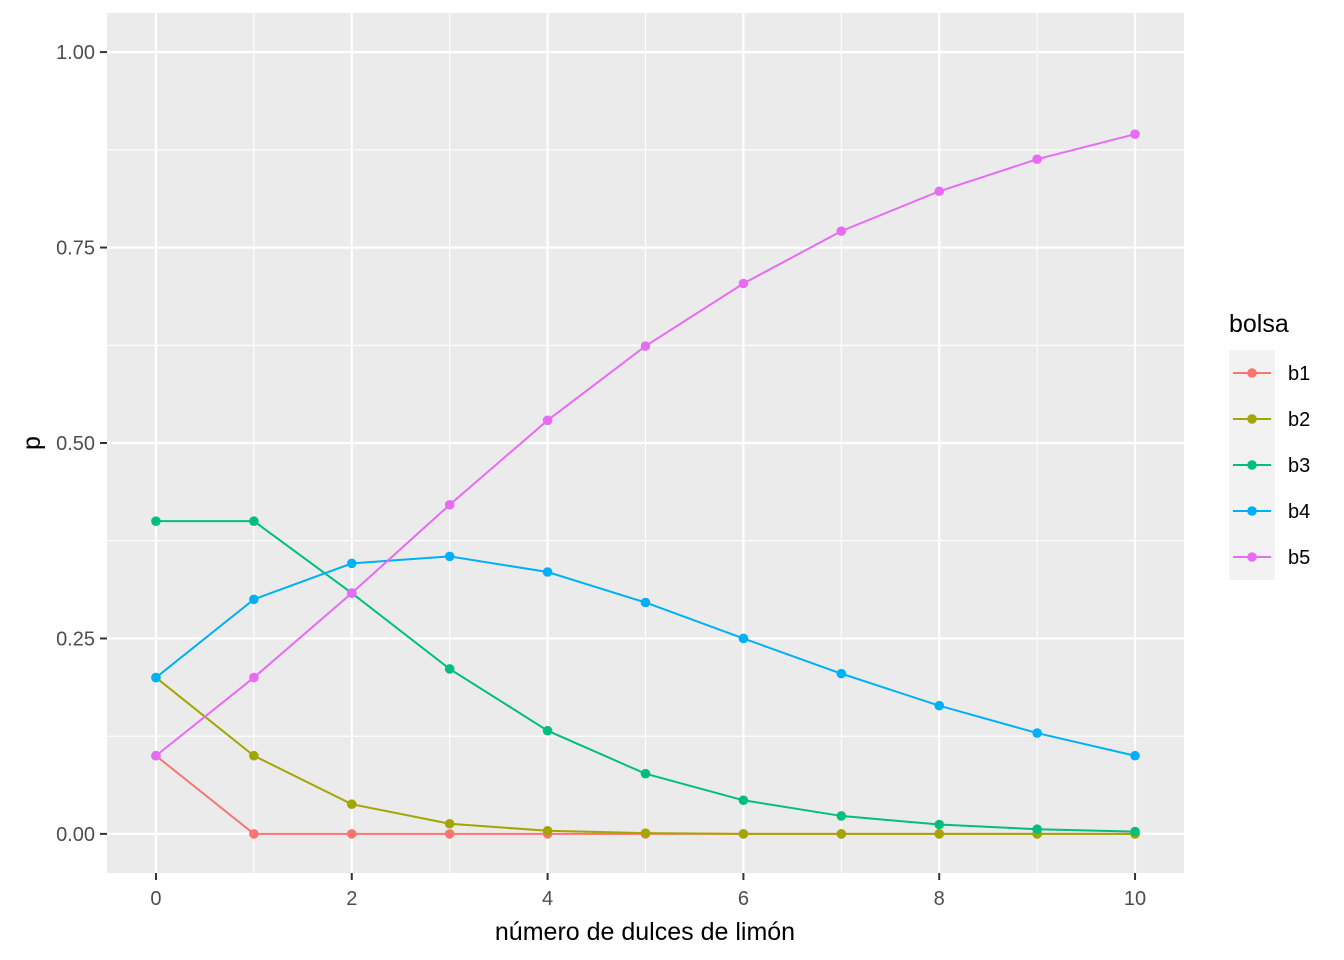  What do you see at coordinates (1299, 512) in the screenshot?
I see `legend-label: b4` at bounding box center [1299, 512].